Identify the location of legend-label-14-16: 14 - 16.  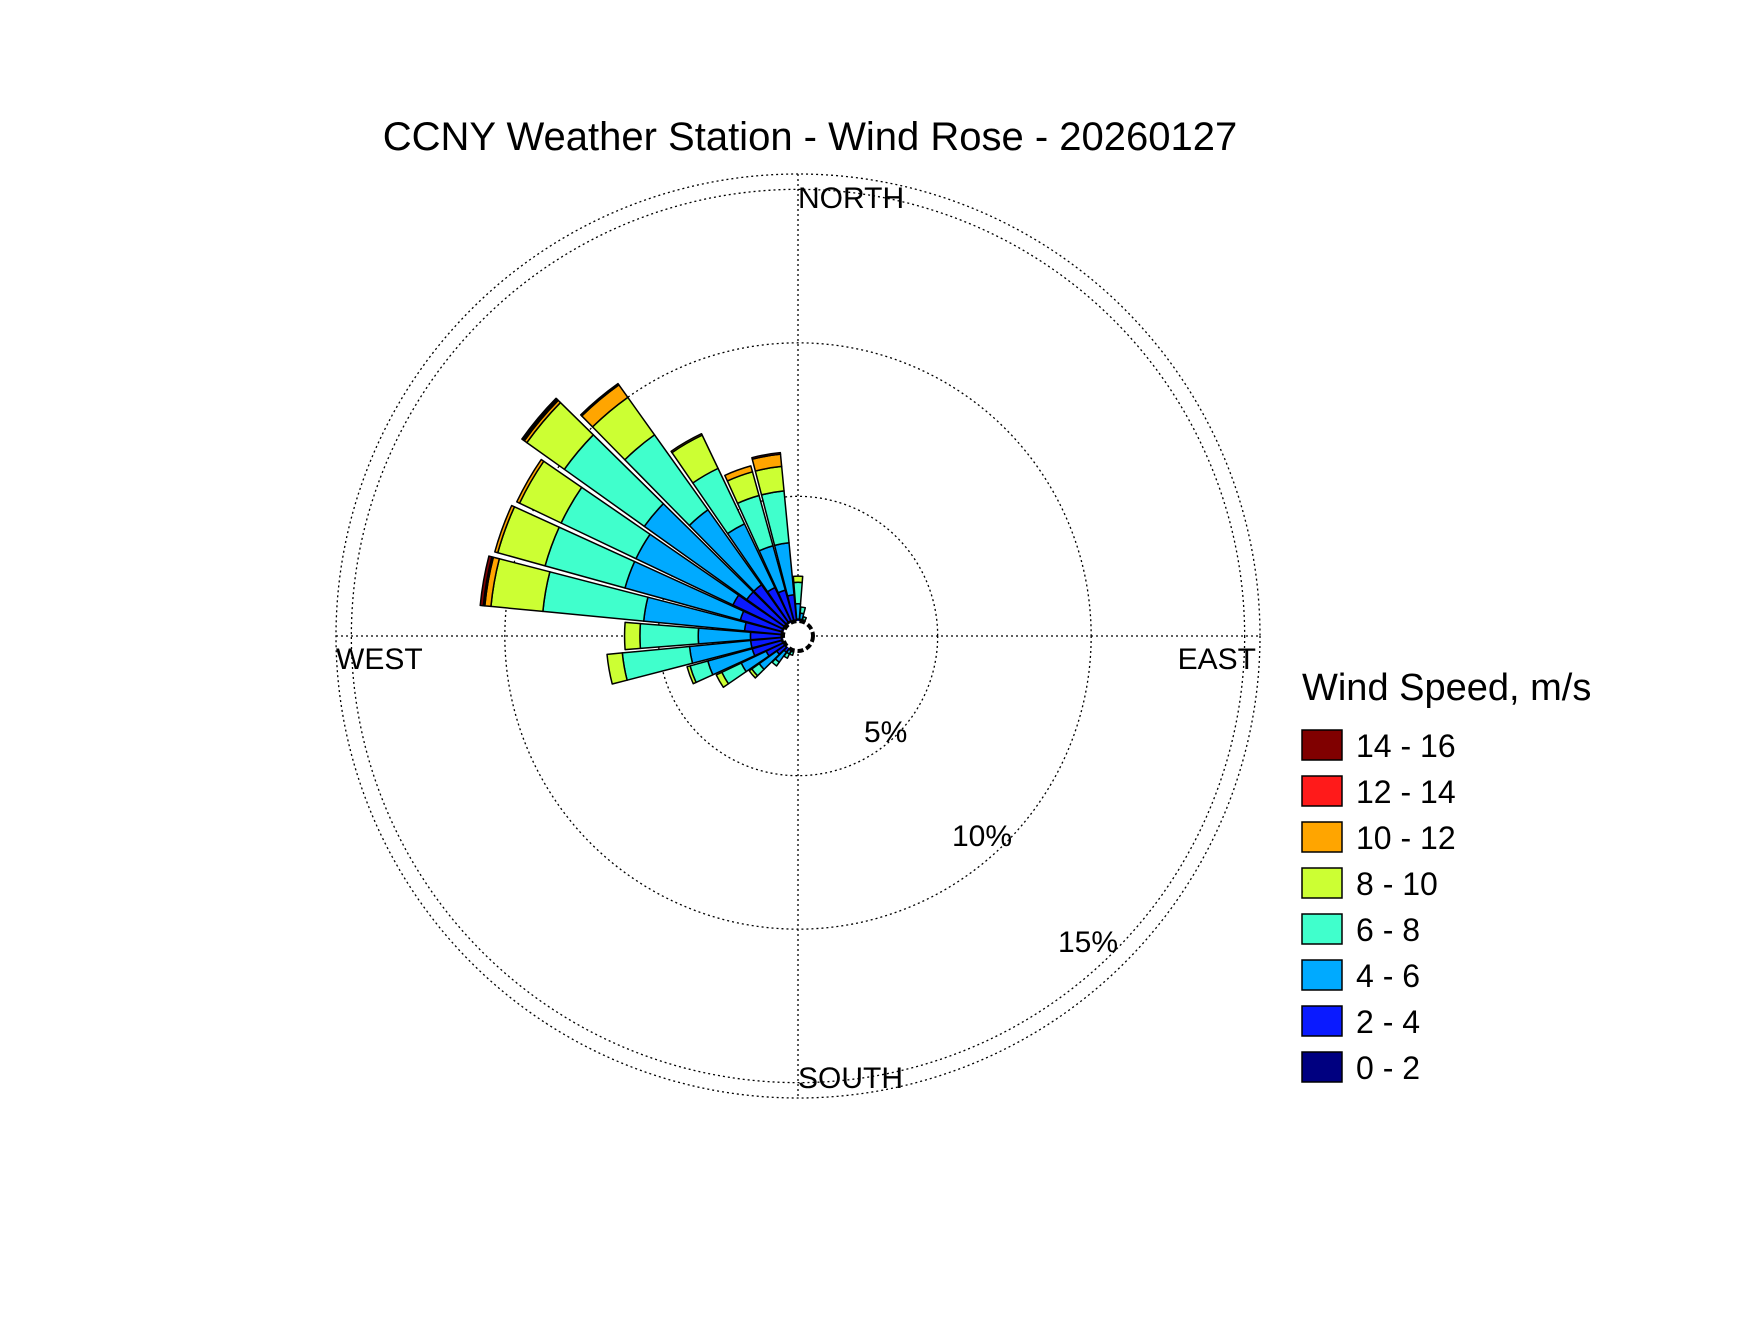
(1406, 746).